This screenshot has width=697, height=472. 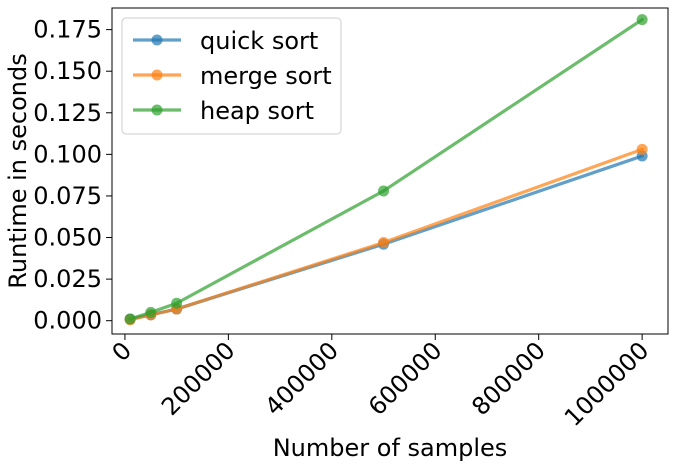 I want to click on y-tick-label: 0.175, so click(x=67, y=30).